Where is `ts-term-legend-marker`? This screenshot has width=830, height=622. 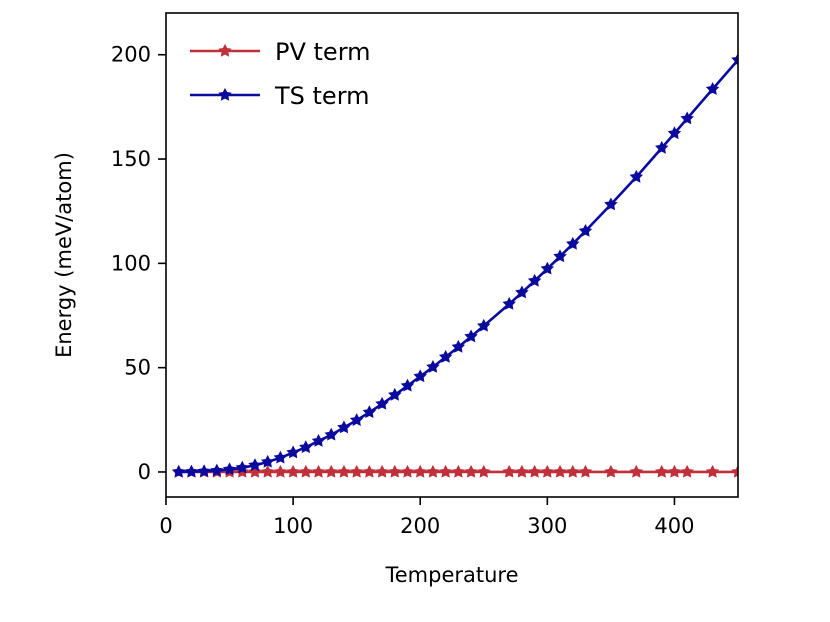 ts-term-legend-marker is located at coordinates (225, 94).